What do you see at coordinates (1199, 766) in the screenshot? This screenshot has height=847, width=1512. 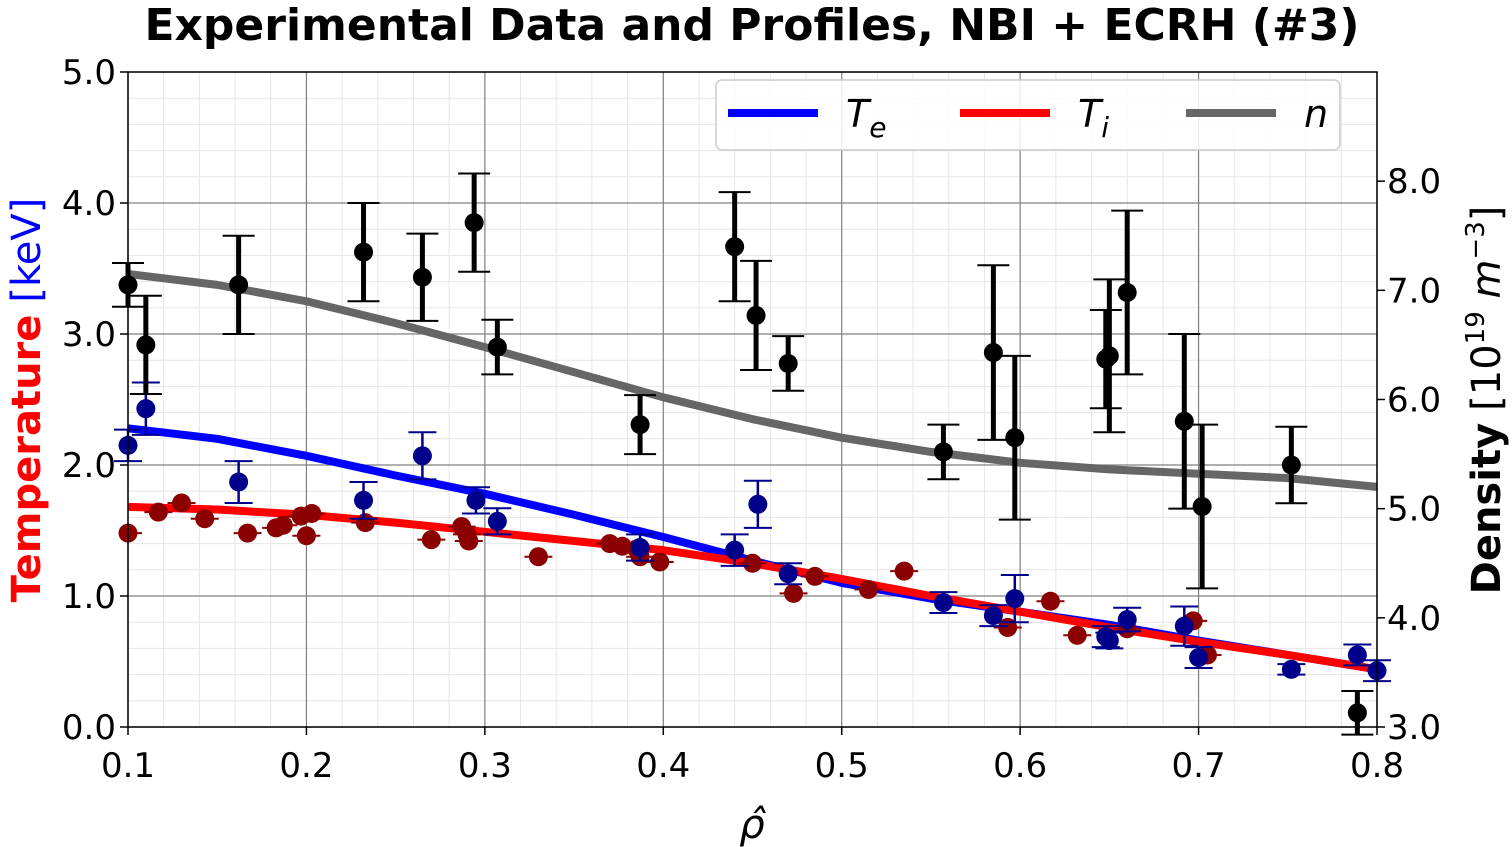 I see `x-tick-label: 0.7` at bounding box center [1199, 766].